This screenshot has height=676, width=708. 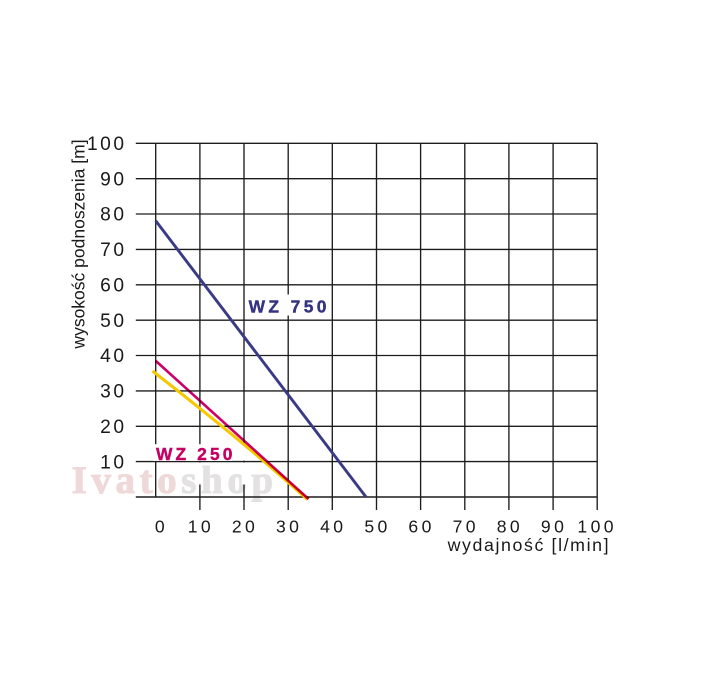 What do you see at coordinates (195, 454) in the screenshot?
I see `svg-text: WZ 250` at bounding box center [195, 454].